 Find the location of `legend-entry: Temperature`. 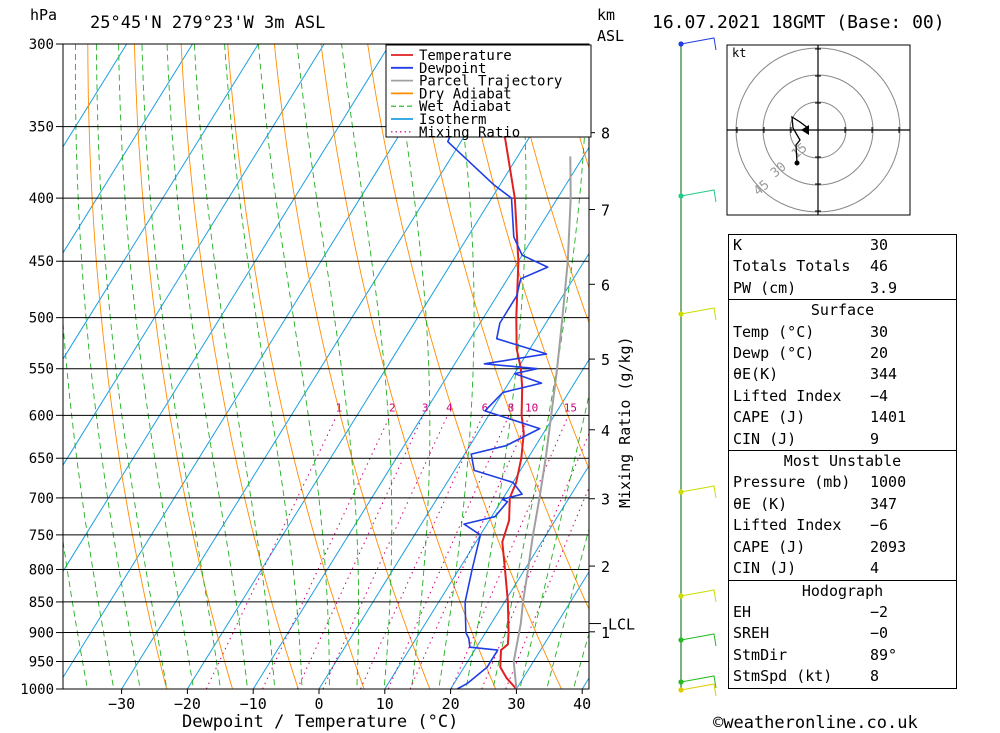

legend-entry: Temperature is located at coordinates (465, 56).